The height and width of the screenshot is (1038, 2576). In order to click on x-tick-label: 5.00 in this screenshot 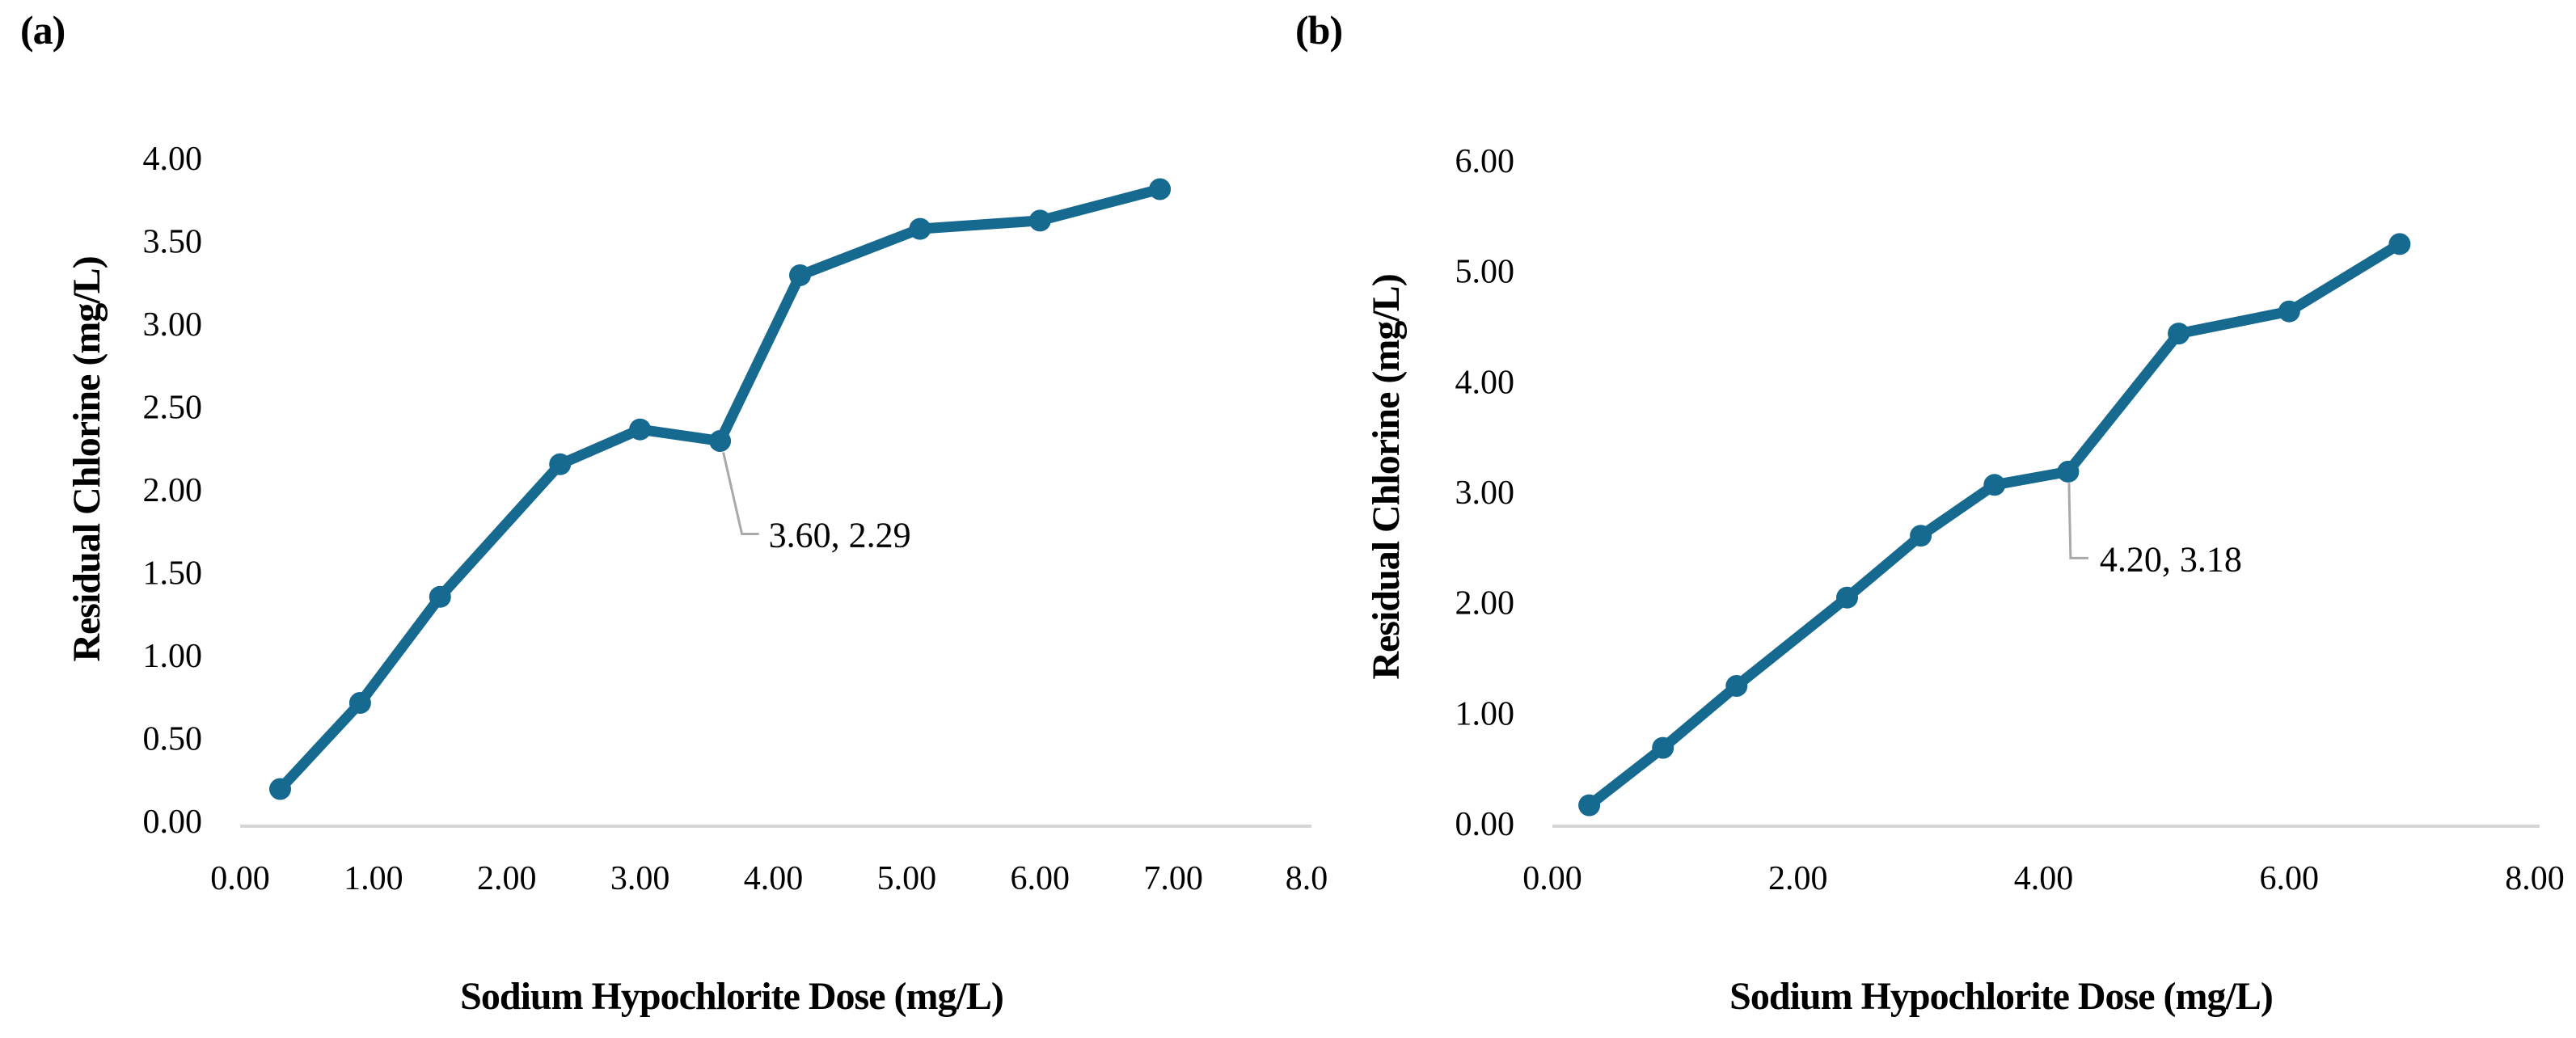, I will do `click(907, 878)`.